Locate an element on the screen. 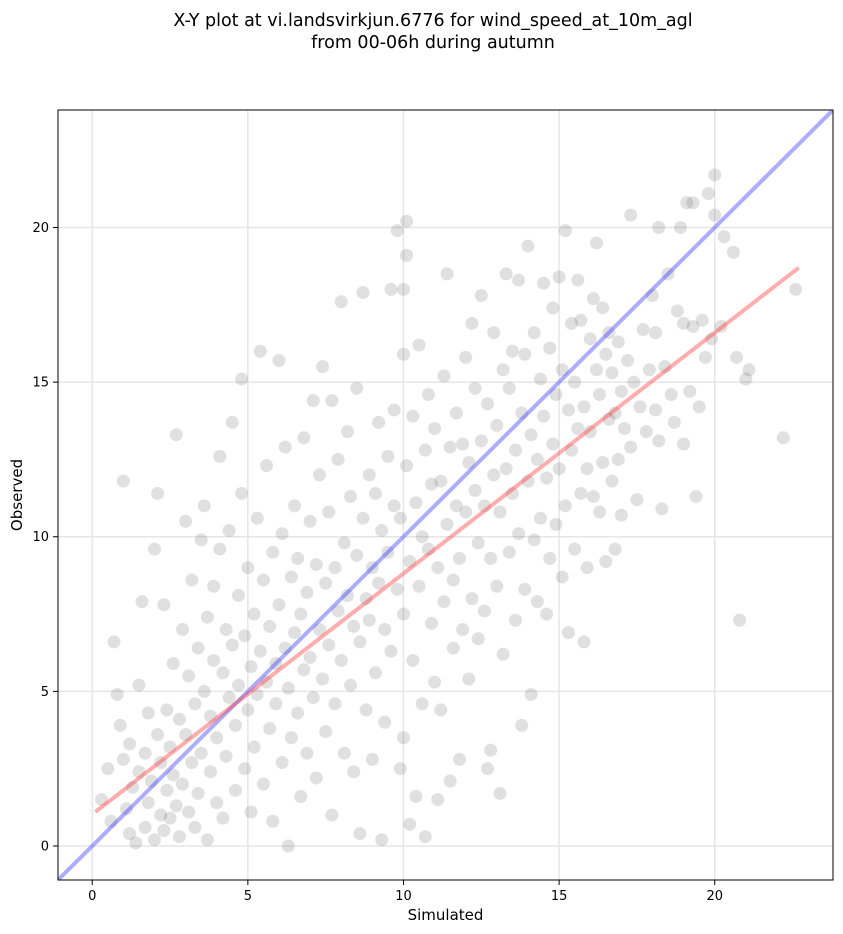 The width and height of the screenshot is (843, 934). x-tick-label-0: 0 is located at coordinates (92, 896).